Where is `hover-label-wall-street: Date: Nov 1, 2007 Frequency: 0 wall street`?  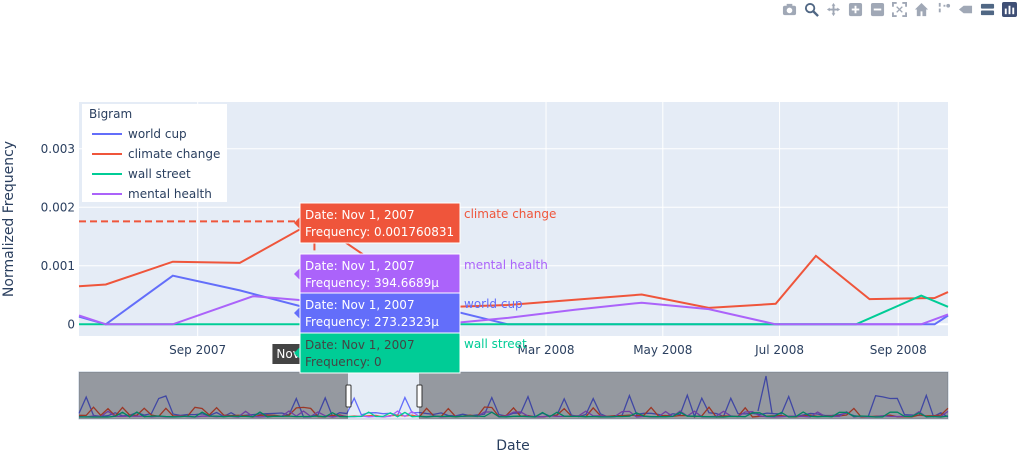 hover-label-wall-street: Date: Nov 1, 2007 Frequency: 0 wall street is located at coordinates (410, 353).